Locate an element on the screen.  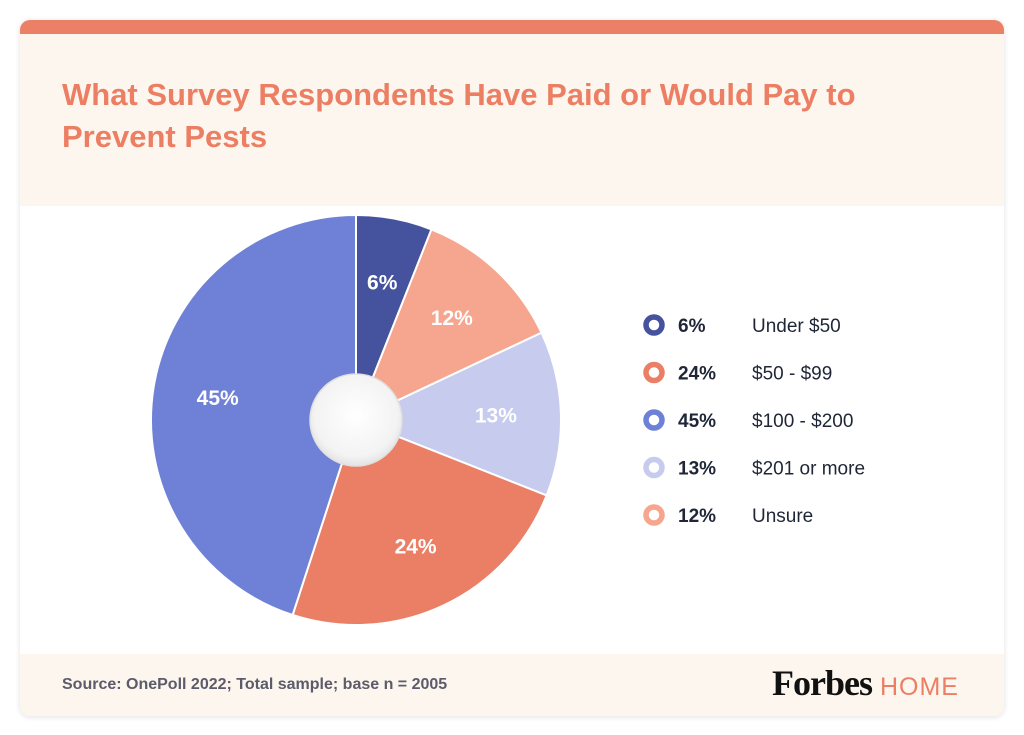
slice-label-2: 13% is located at coordinates (496, 416).